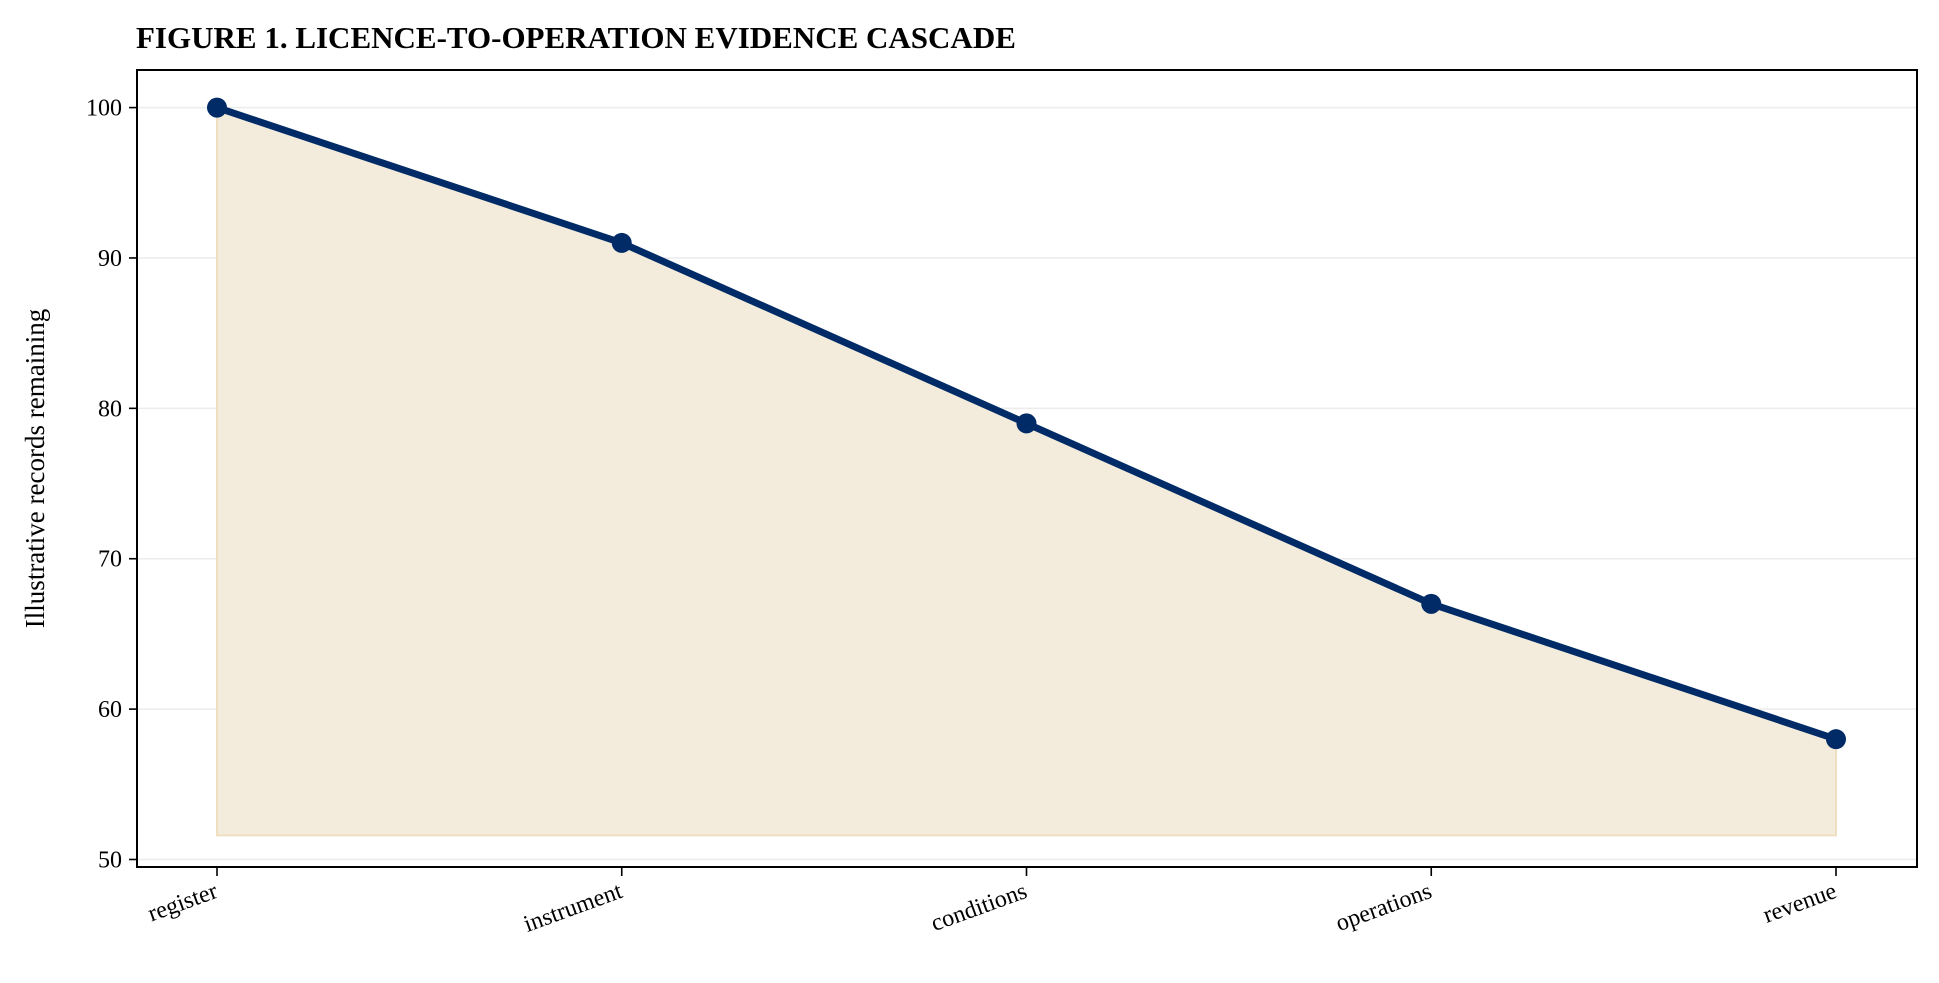 The image size is (1939, 983). Describe the element at coordinates (110, 860) in the screenshot. I see `y-tick-label: 50` at that location.